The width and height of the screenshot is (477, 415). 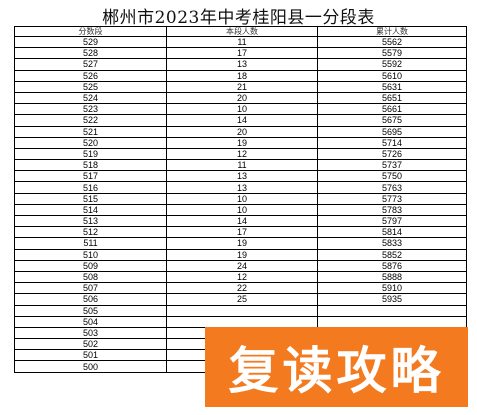 I want to click on table-row: 514 10 5783, so click(x=240, y=210).